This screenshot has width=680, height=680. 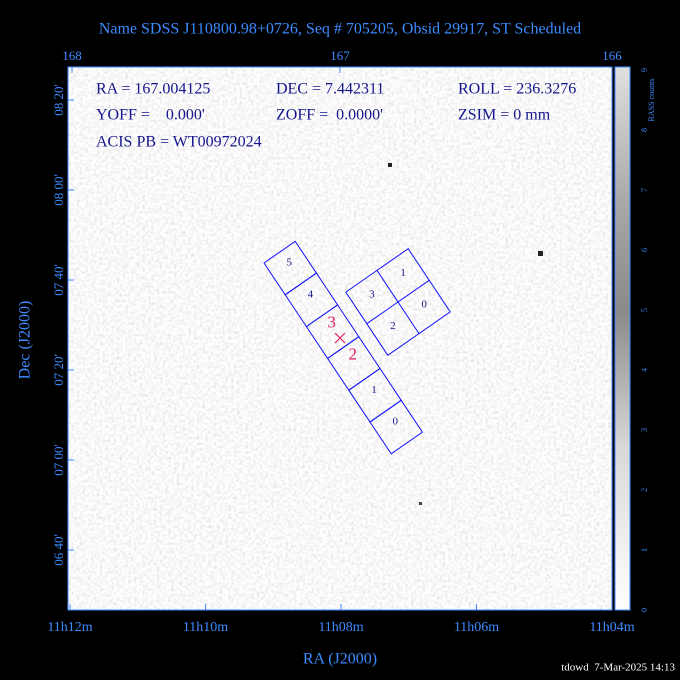 What do you see at coordinates (353, 353) in the screenshot?
I see `aimpoint-chip-label: 2` at bounding box center [353, 353].